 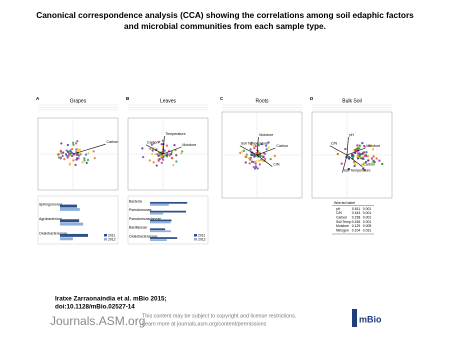 I want to click on panel-title: Leaves, so click(x=168, y=101).